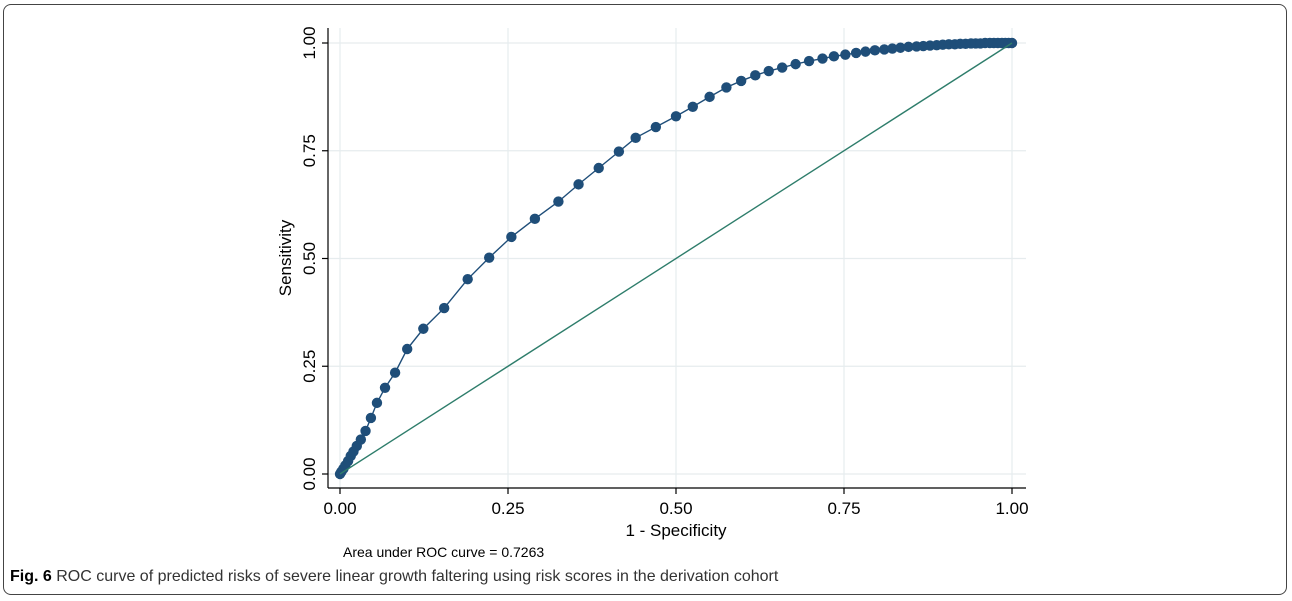 This screenshot has height=601, width=1292. What do you see at coordinates (843, 508) in the screenshot?
I see `x-tick-label: 0.75` at bounding box center [843, 508].